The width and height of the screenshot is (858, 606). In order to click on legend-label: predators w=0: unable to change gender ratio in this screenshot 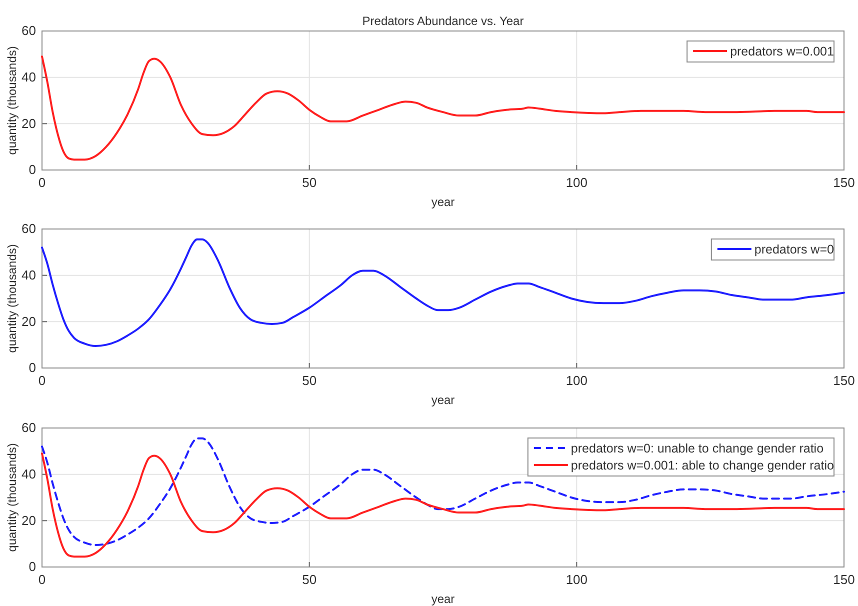, I will do `click(697, 449)`.